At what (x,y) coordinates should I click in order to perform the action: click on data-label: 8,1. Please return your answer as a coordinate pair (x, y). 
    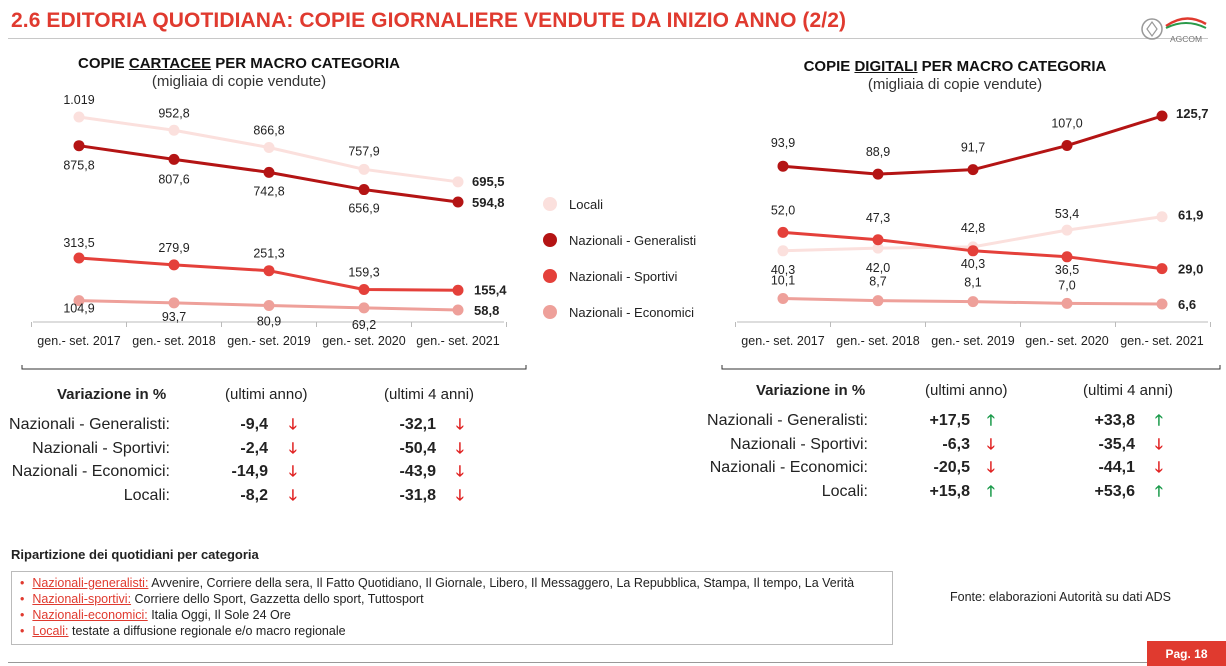
    Looking at the image, I should click on (972, 283).